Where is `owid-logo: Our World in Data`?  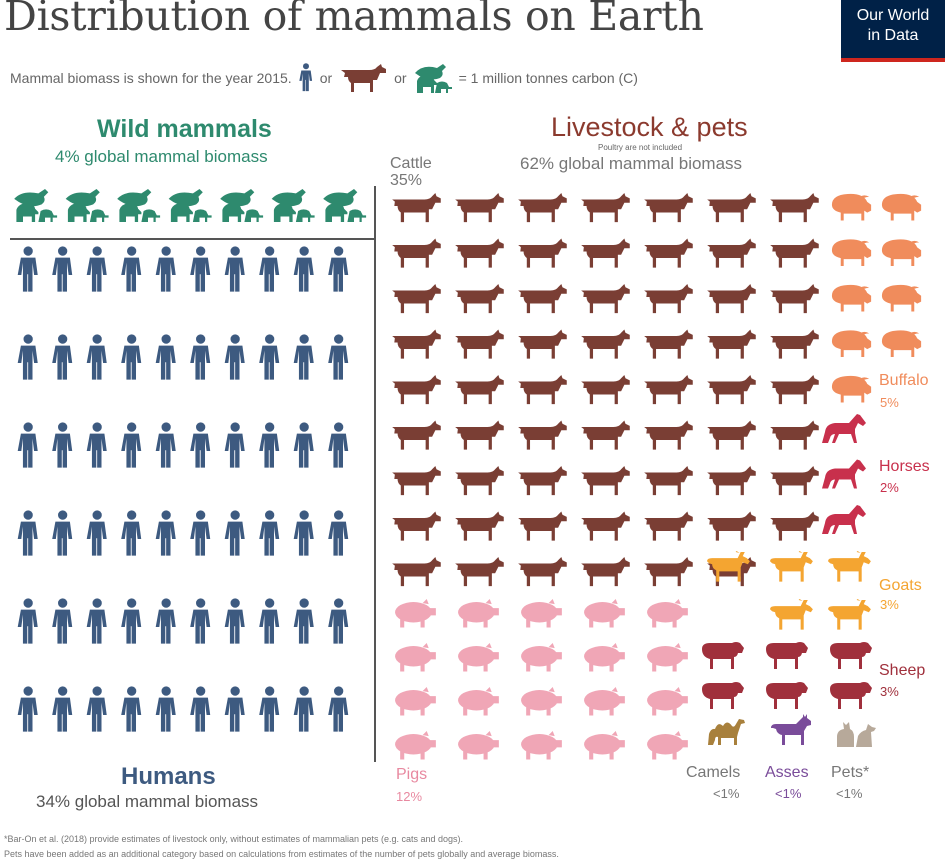 owid-logo: Our World in Data is located at coordinates (893, 31).